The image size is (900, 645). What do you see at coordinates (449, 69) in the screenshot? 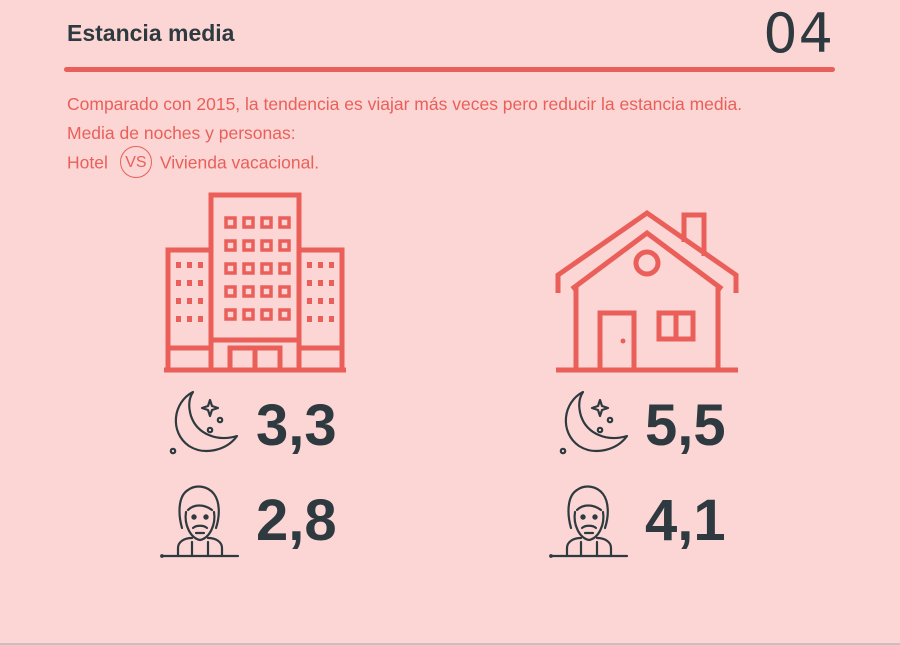
I see `header-rule` at bounding box center [449, 69].